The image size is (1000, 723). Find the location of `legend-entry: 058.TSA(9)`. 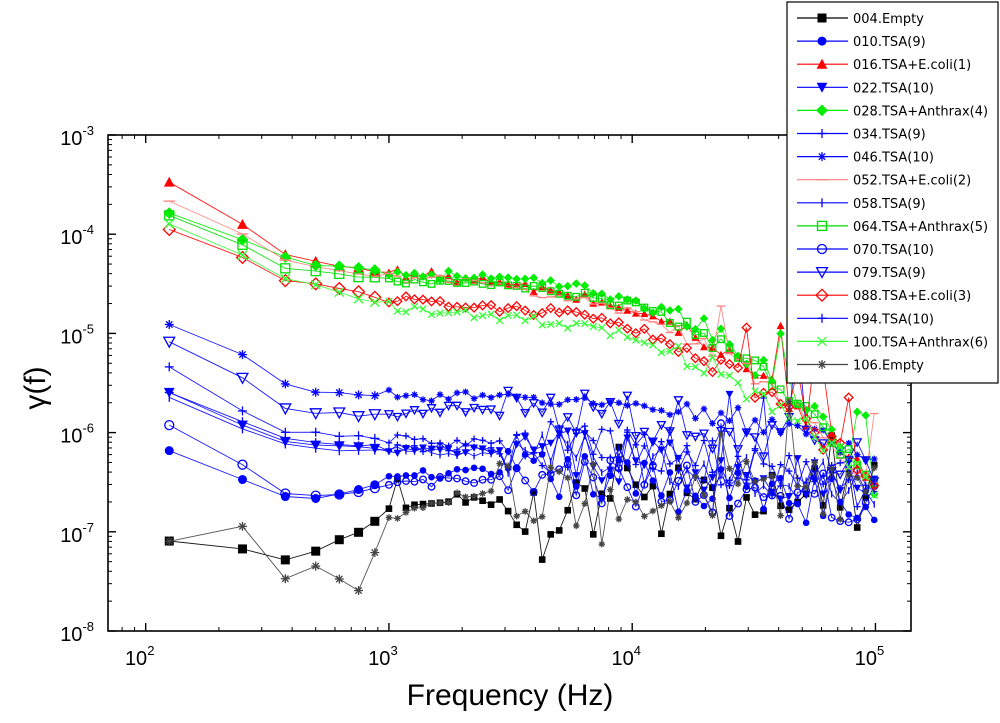

legend-entry: 058.TSA(9) is located at coordinates (861, 204).